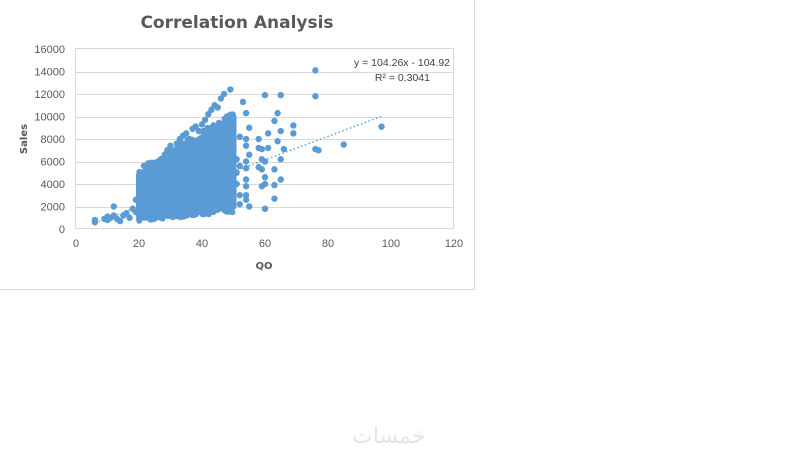  I want to click on r-squared-label: R² = 0.3041, so click(402, 78).